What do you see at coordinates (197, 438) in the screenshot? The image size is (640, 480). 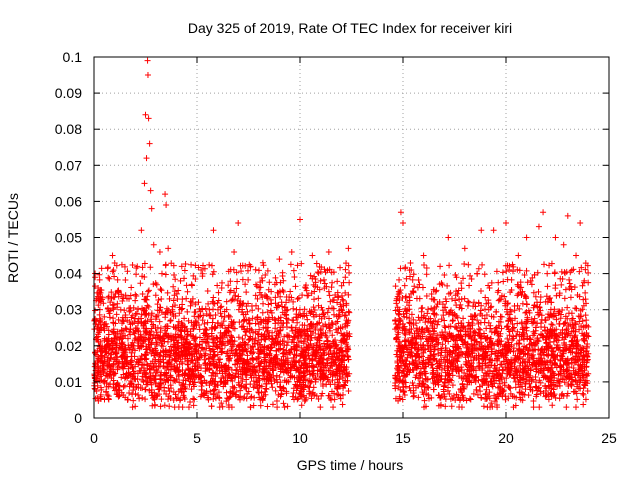 I see `x-tick-label: 5` at bounding box center [197, 438].